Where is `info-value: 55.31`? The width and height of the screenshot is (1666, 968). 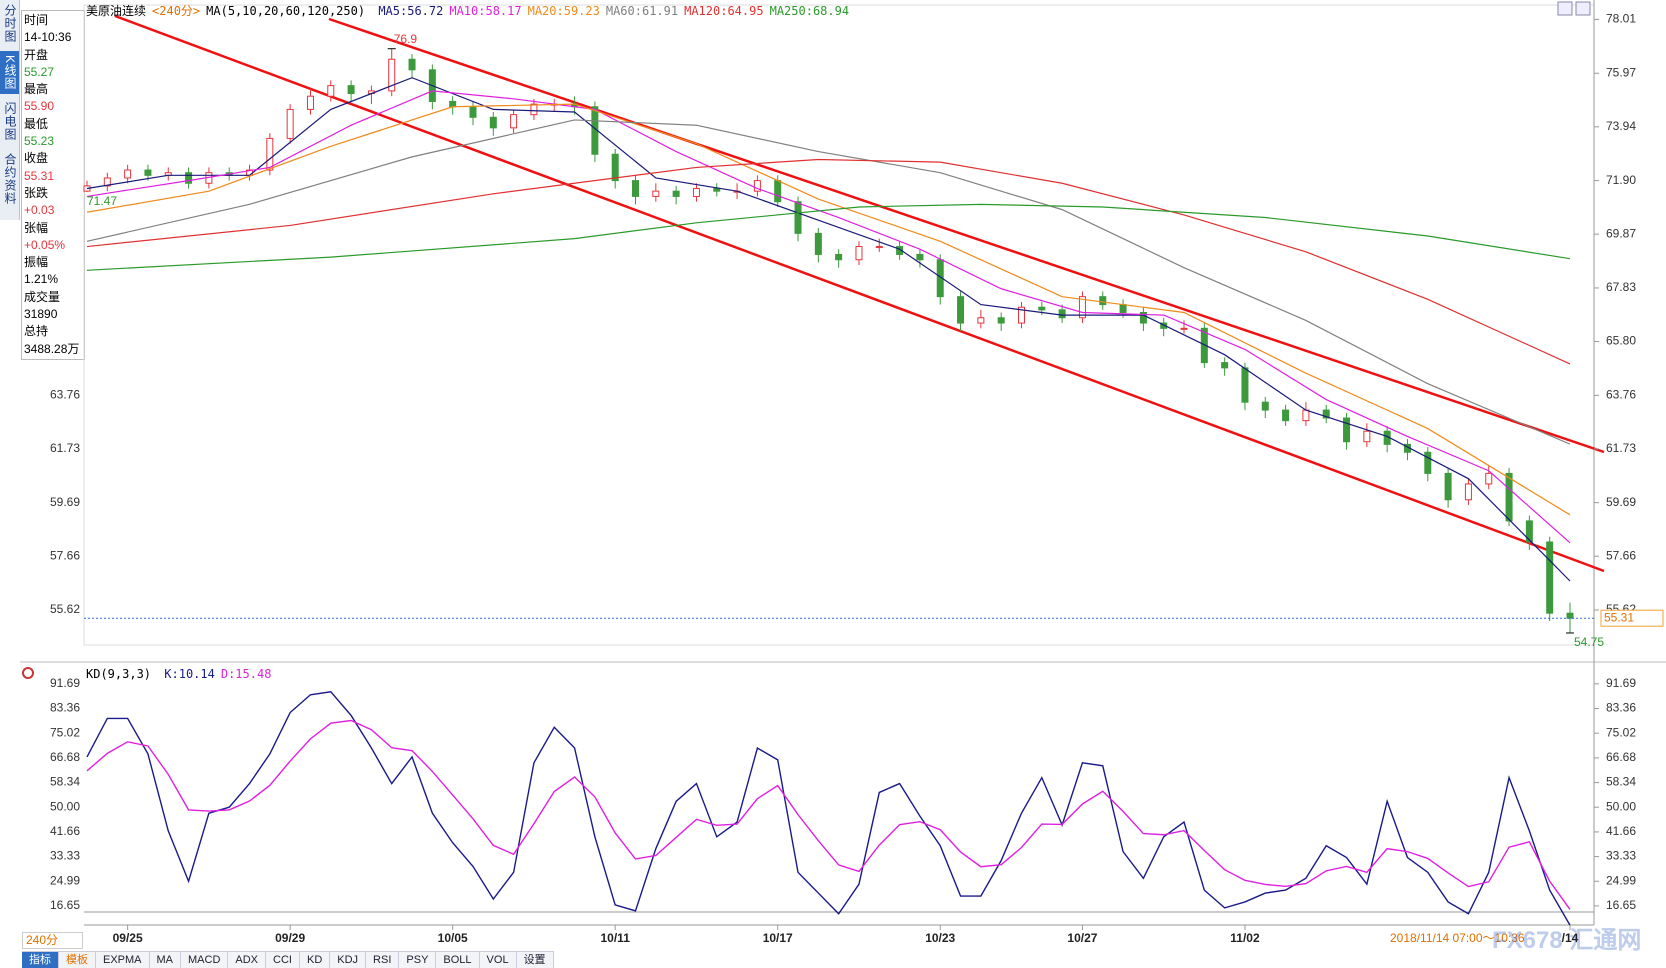 info-value: 55.31 is located at coordinates (39, 175).